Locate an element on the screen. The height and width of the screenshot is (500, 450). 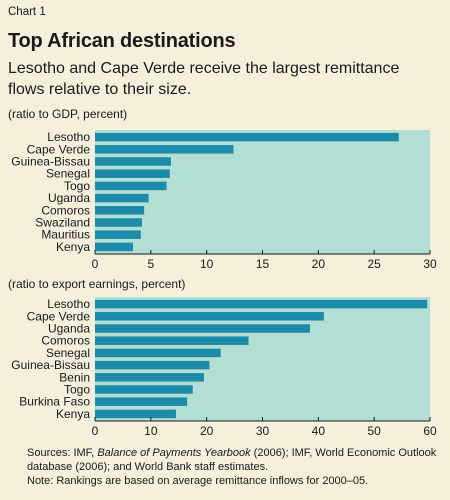
page-title: Top African destinations is located at coordinates (122, 41).